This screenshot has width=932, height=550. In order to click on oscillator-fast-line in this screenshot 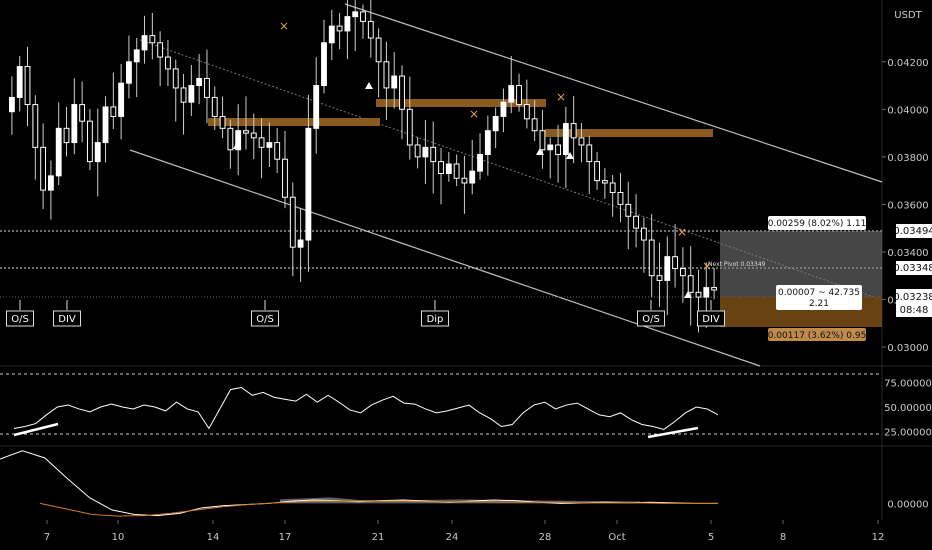, I will do `click(359, 483)`.